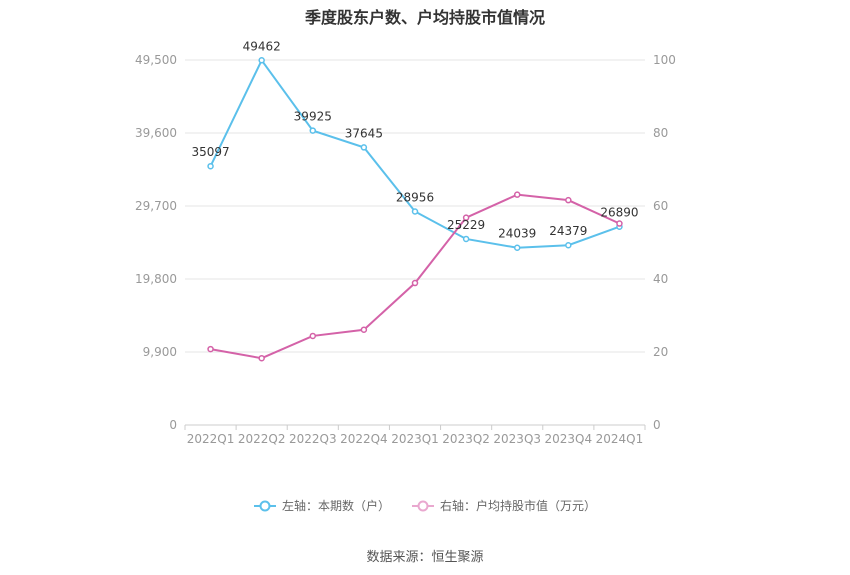 The width and height of the screenshot is (850, 575). Describe the element at coordinates (660, 279) in the screenshot. I see `right-axis-tick-label: 40` at that location.